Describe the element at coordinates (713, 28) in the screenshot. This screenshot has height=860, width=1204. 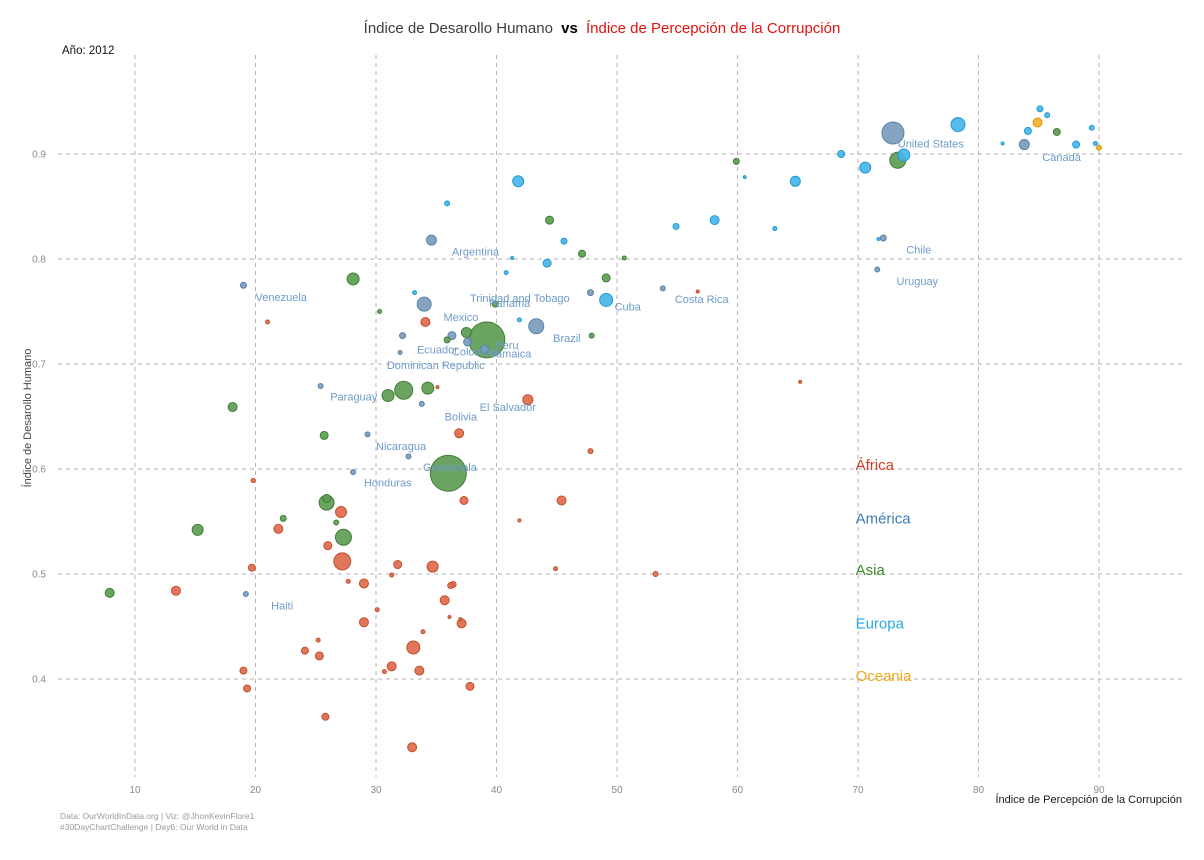
I see `chart-title-part2: Índice de Percepción de la Corrupción` at that location.